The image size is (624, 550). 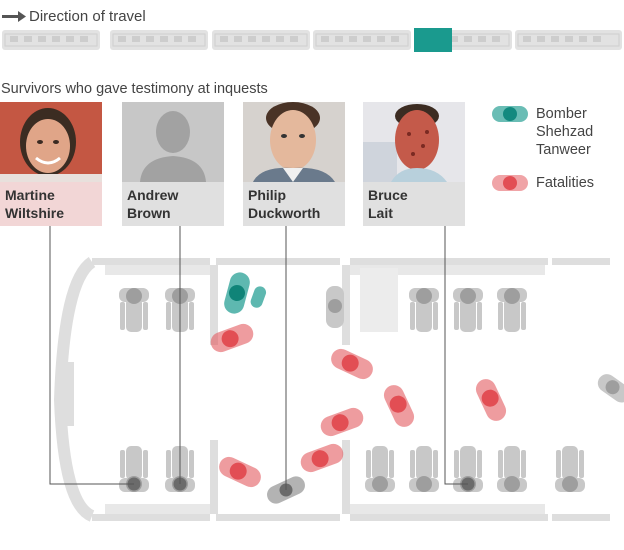 I want to click on survivor-name: Martine Wiltshire, so click(x=34, y=204).